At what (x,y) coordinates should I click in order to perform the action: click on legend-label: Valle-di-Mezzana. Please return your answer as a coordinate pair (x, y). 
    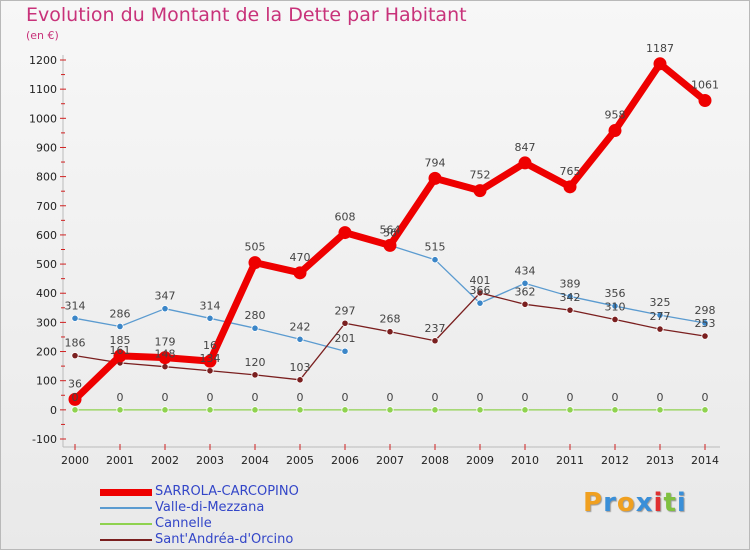
    Looking at the image, I should click on (210, 507).